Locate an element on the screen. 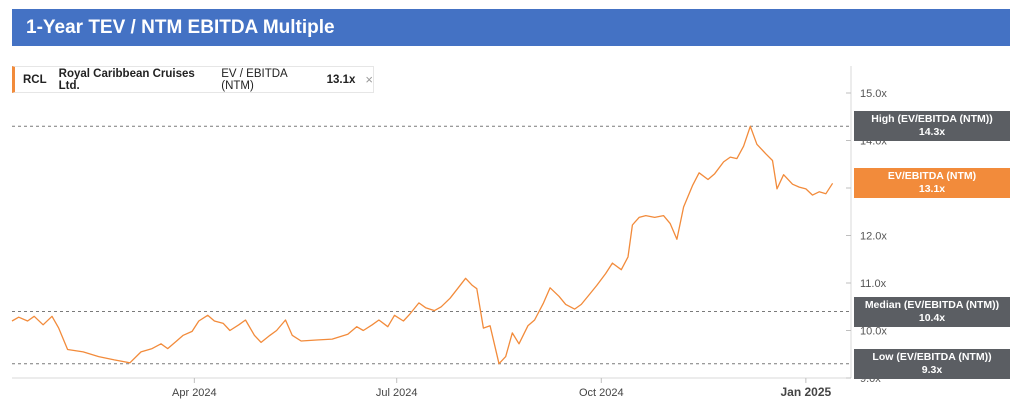 The width and height of the screenshot is (1024, 408). y-tick-label: 15.0x is located at coordinates (873, 94).